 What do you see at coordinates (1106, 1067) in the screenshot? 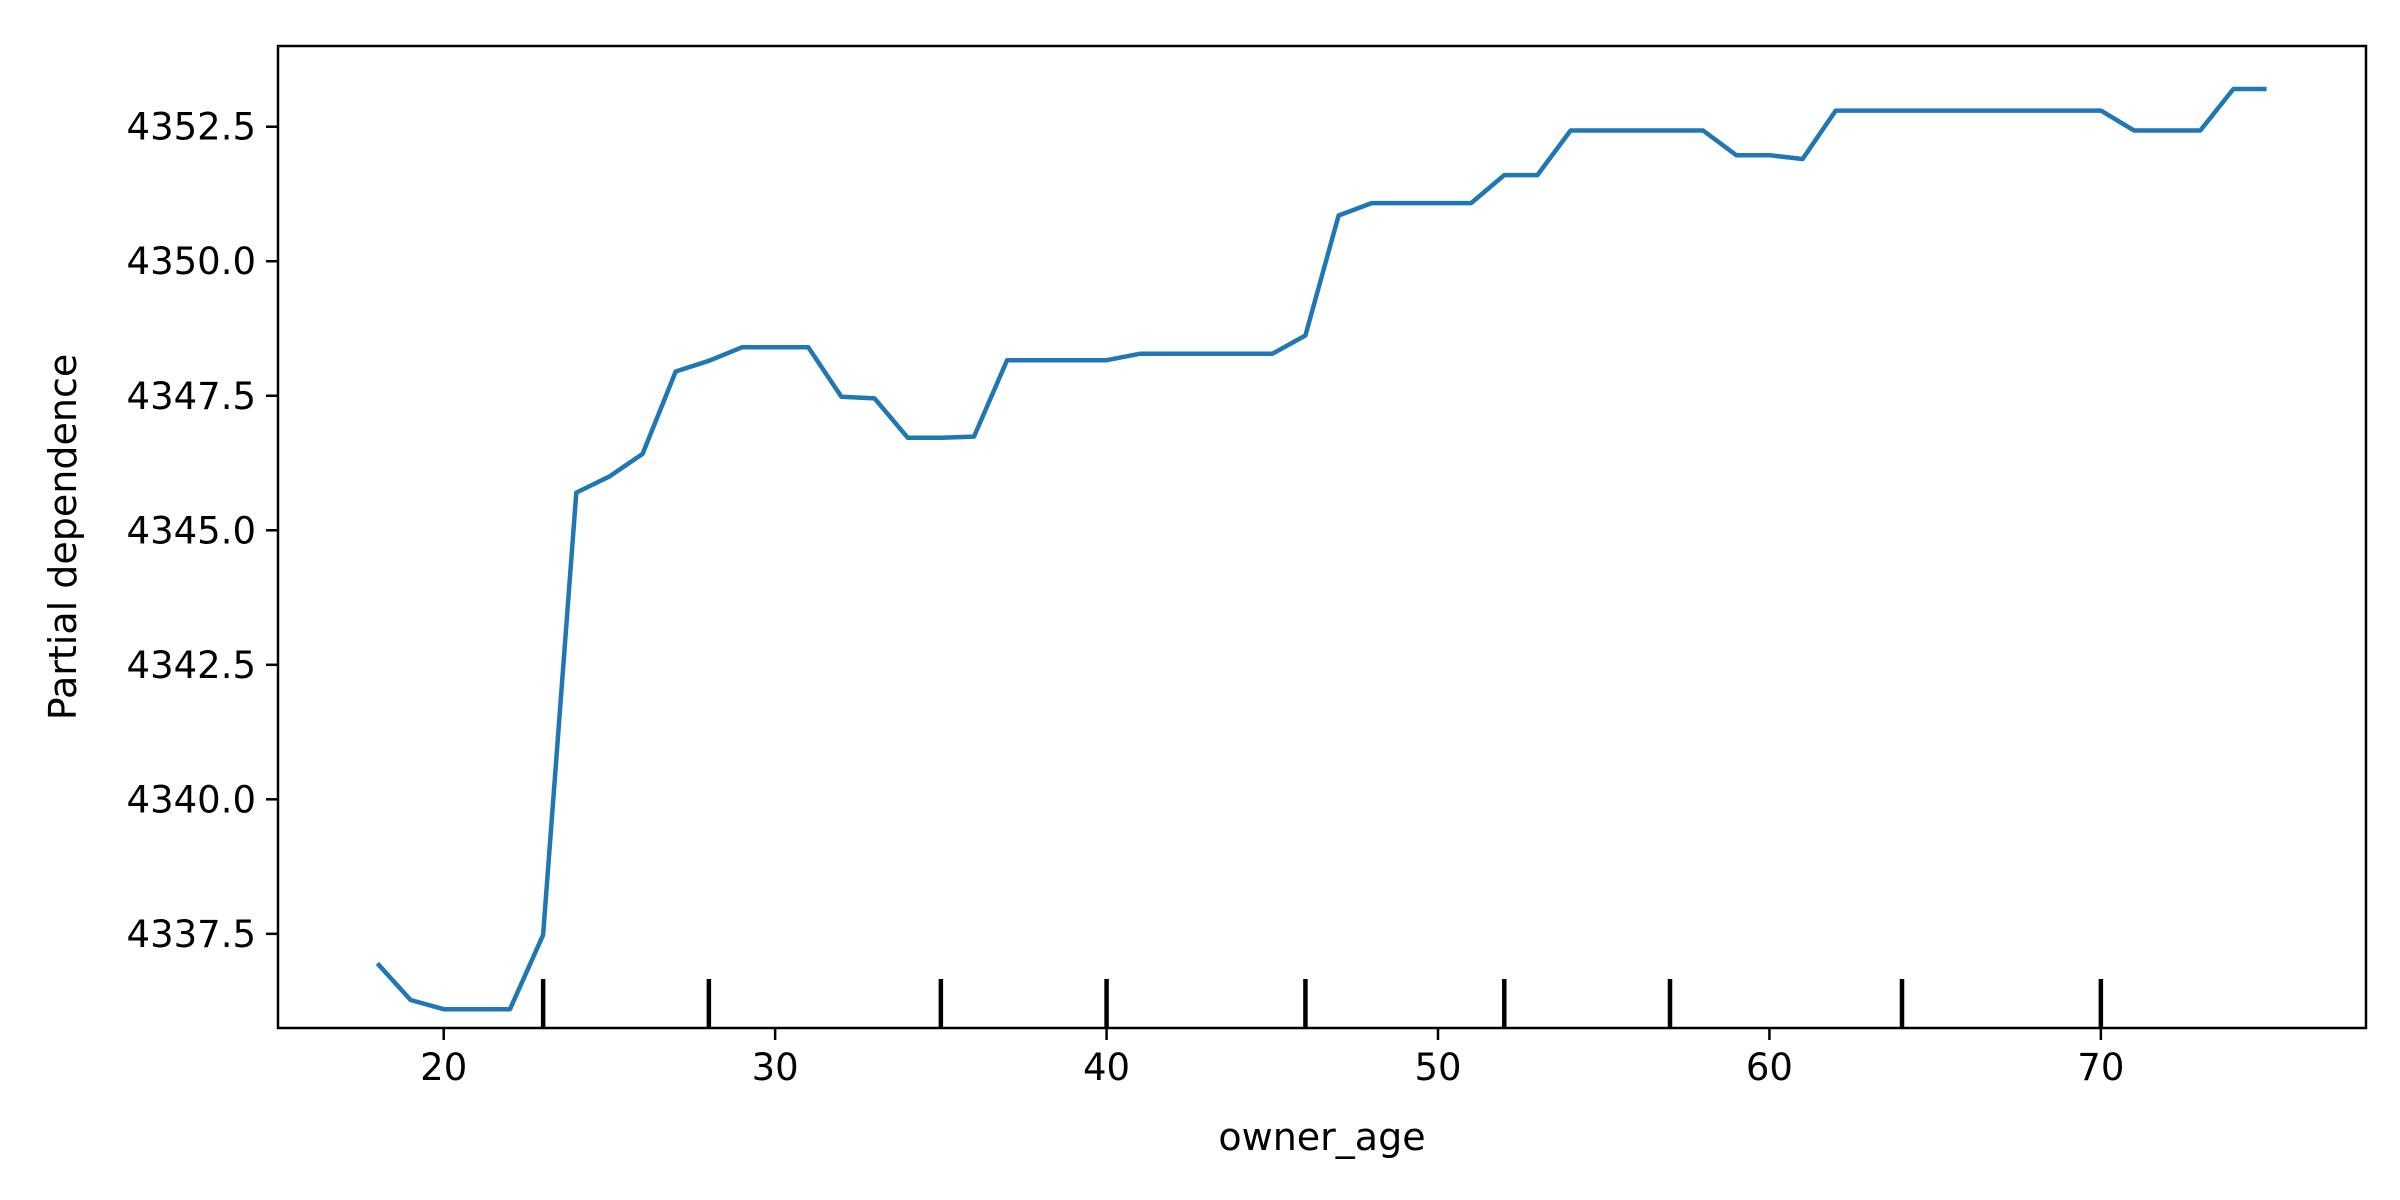
I see `x-tick-label: 40` at bounding box center [1106, 1067].